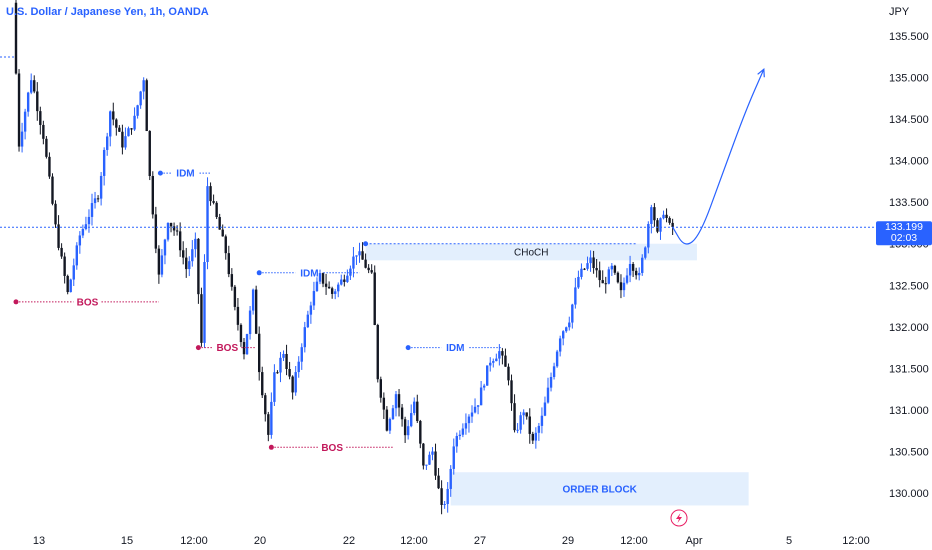 This screenshot has width=932, height=550. What do you see at coordinates (789, 541) in the screenshot?
I see `time-tick-label: 5` at bounding box center [789, 541].